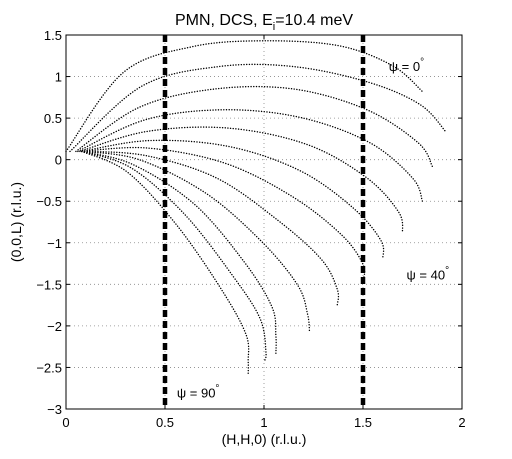 The image size is (512, 459). I want to click on annotation-degree-2: °, so click(217, 388).